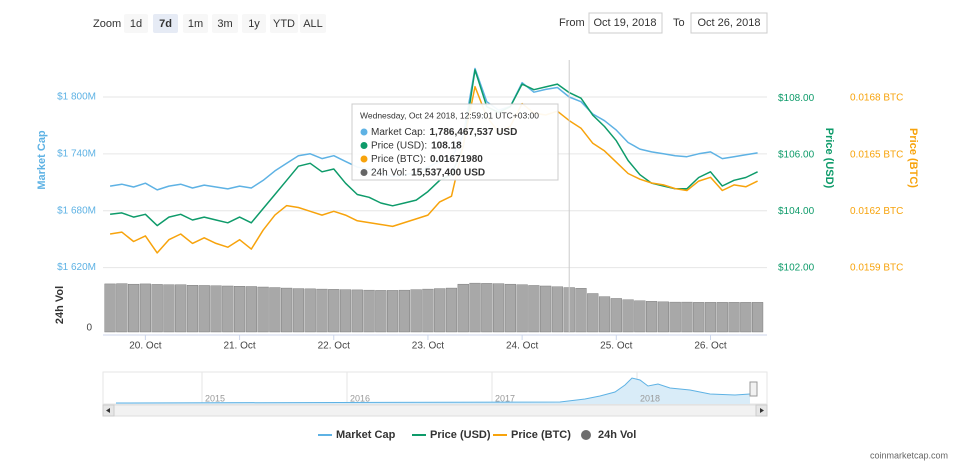 This screenshot has width=953, height=467. Describe the element at coordinates (76, 97) in the screenshot. I see `y-tick-label: $1 800M` at that location.